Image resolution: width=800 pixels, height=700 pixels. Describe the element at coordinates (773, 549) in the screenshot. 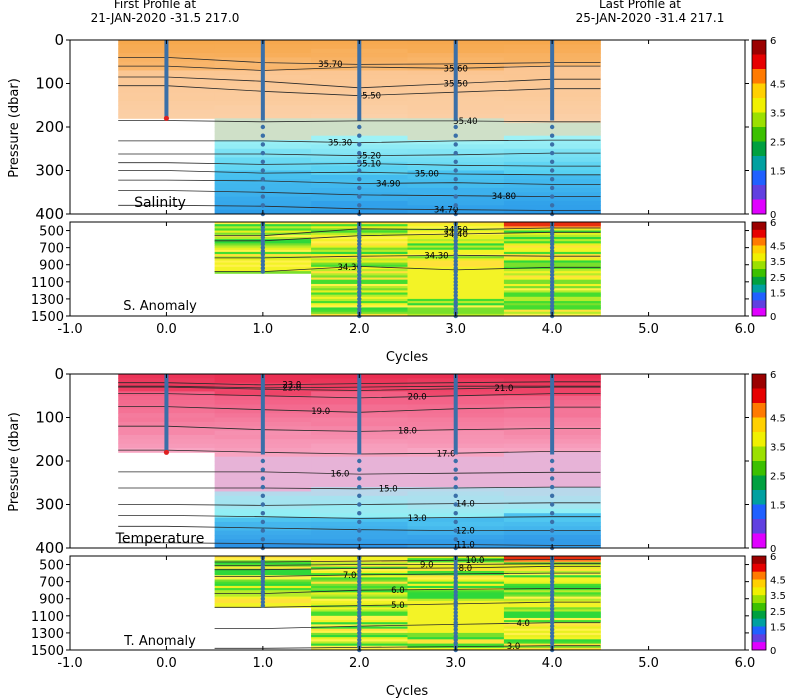

I see `colorbar-tick-label: 0` at that location.